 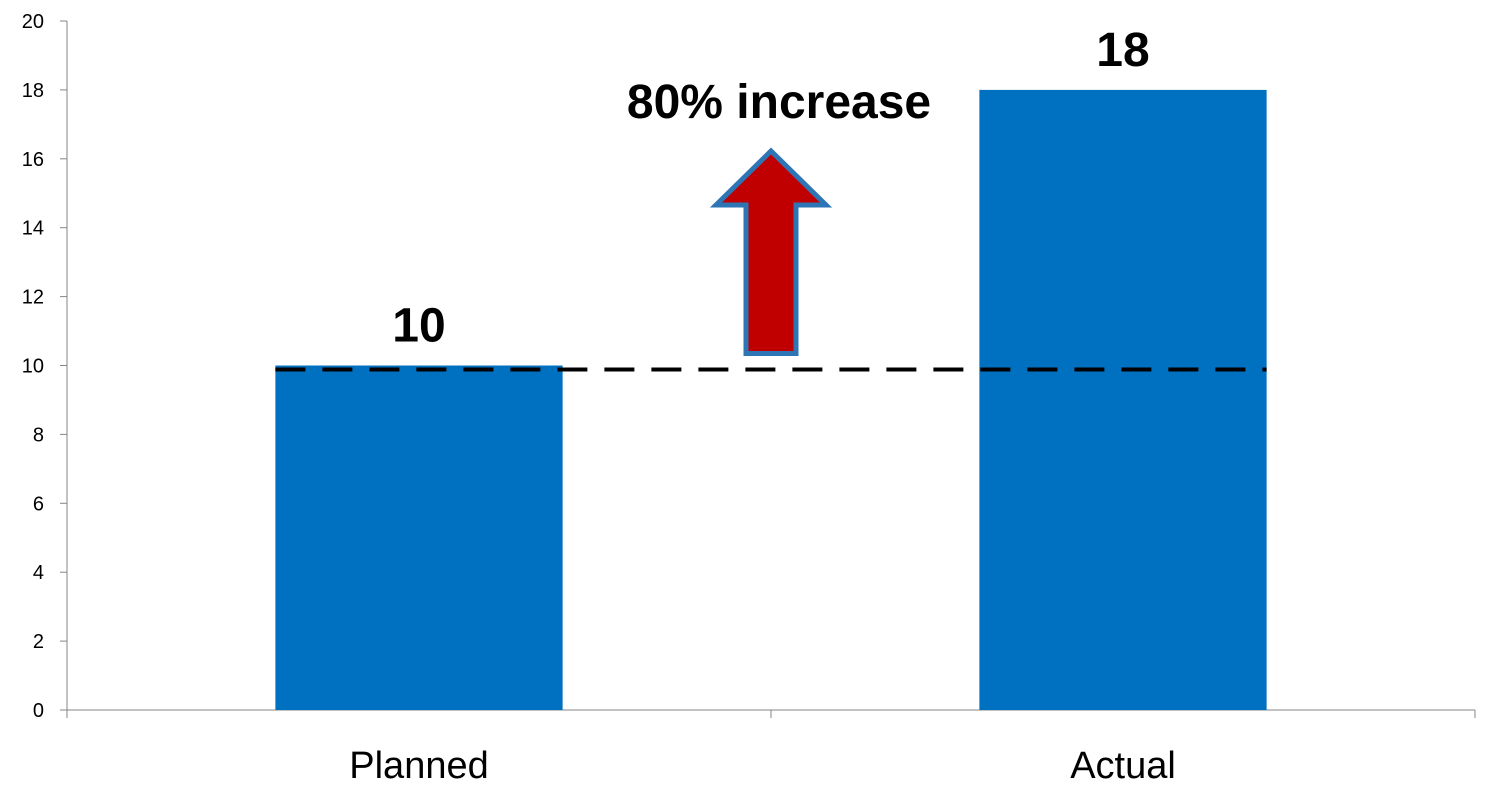 What do you see at coordinates (33, 367) in the screenshot?
I see `y-tick-label: 10` at bounding box center [33, 367].